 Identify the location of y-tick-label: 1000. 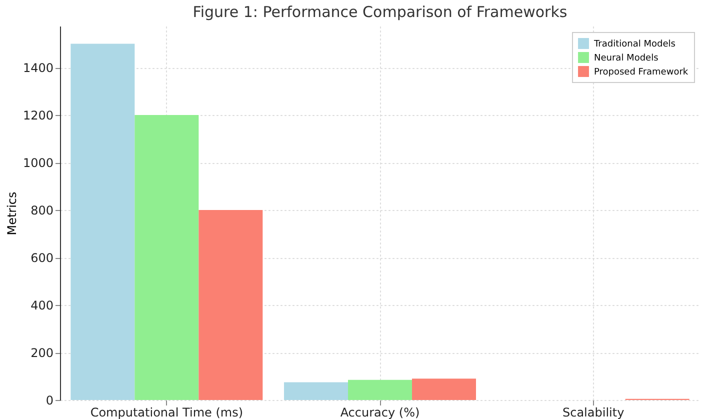
(38, 163).